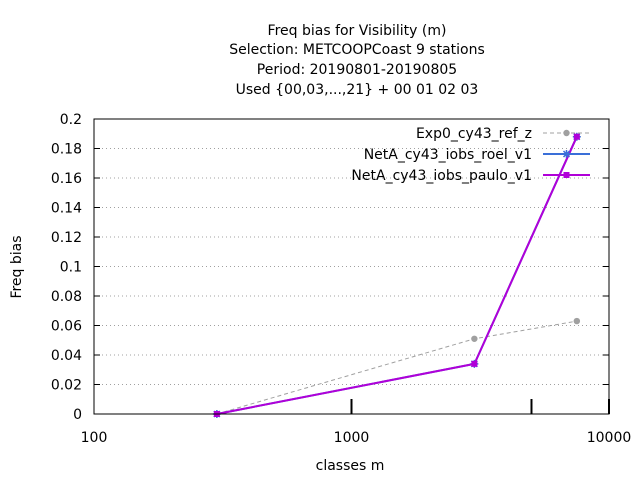 The width and height of the screenshot is (640, 480). I want to click on legend-entry: NetA_cy43_iobs_paulo_v1, so click(470, 176).